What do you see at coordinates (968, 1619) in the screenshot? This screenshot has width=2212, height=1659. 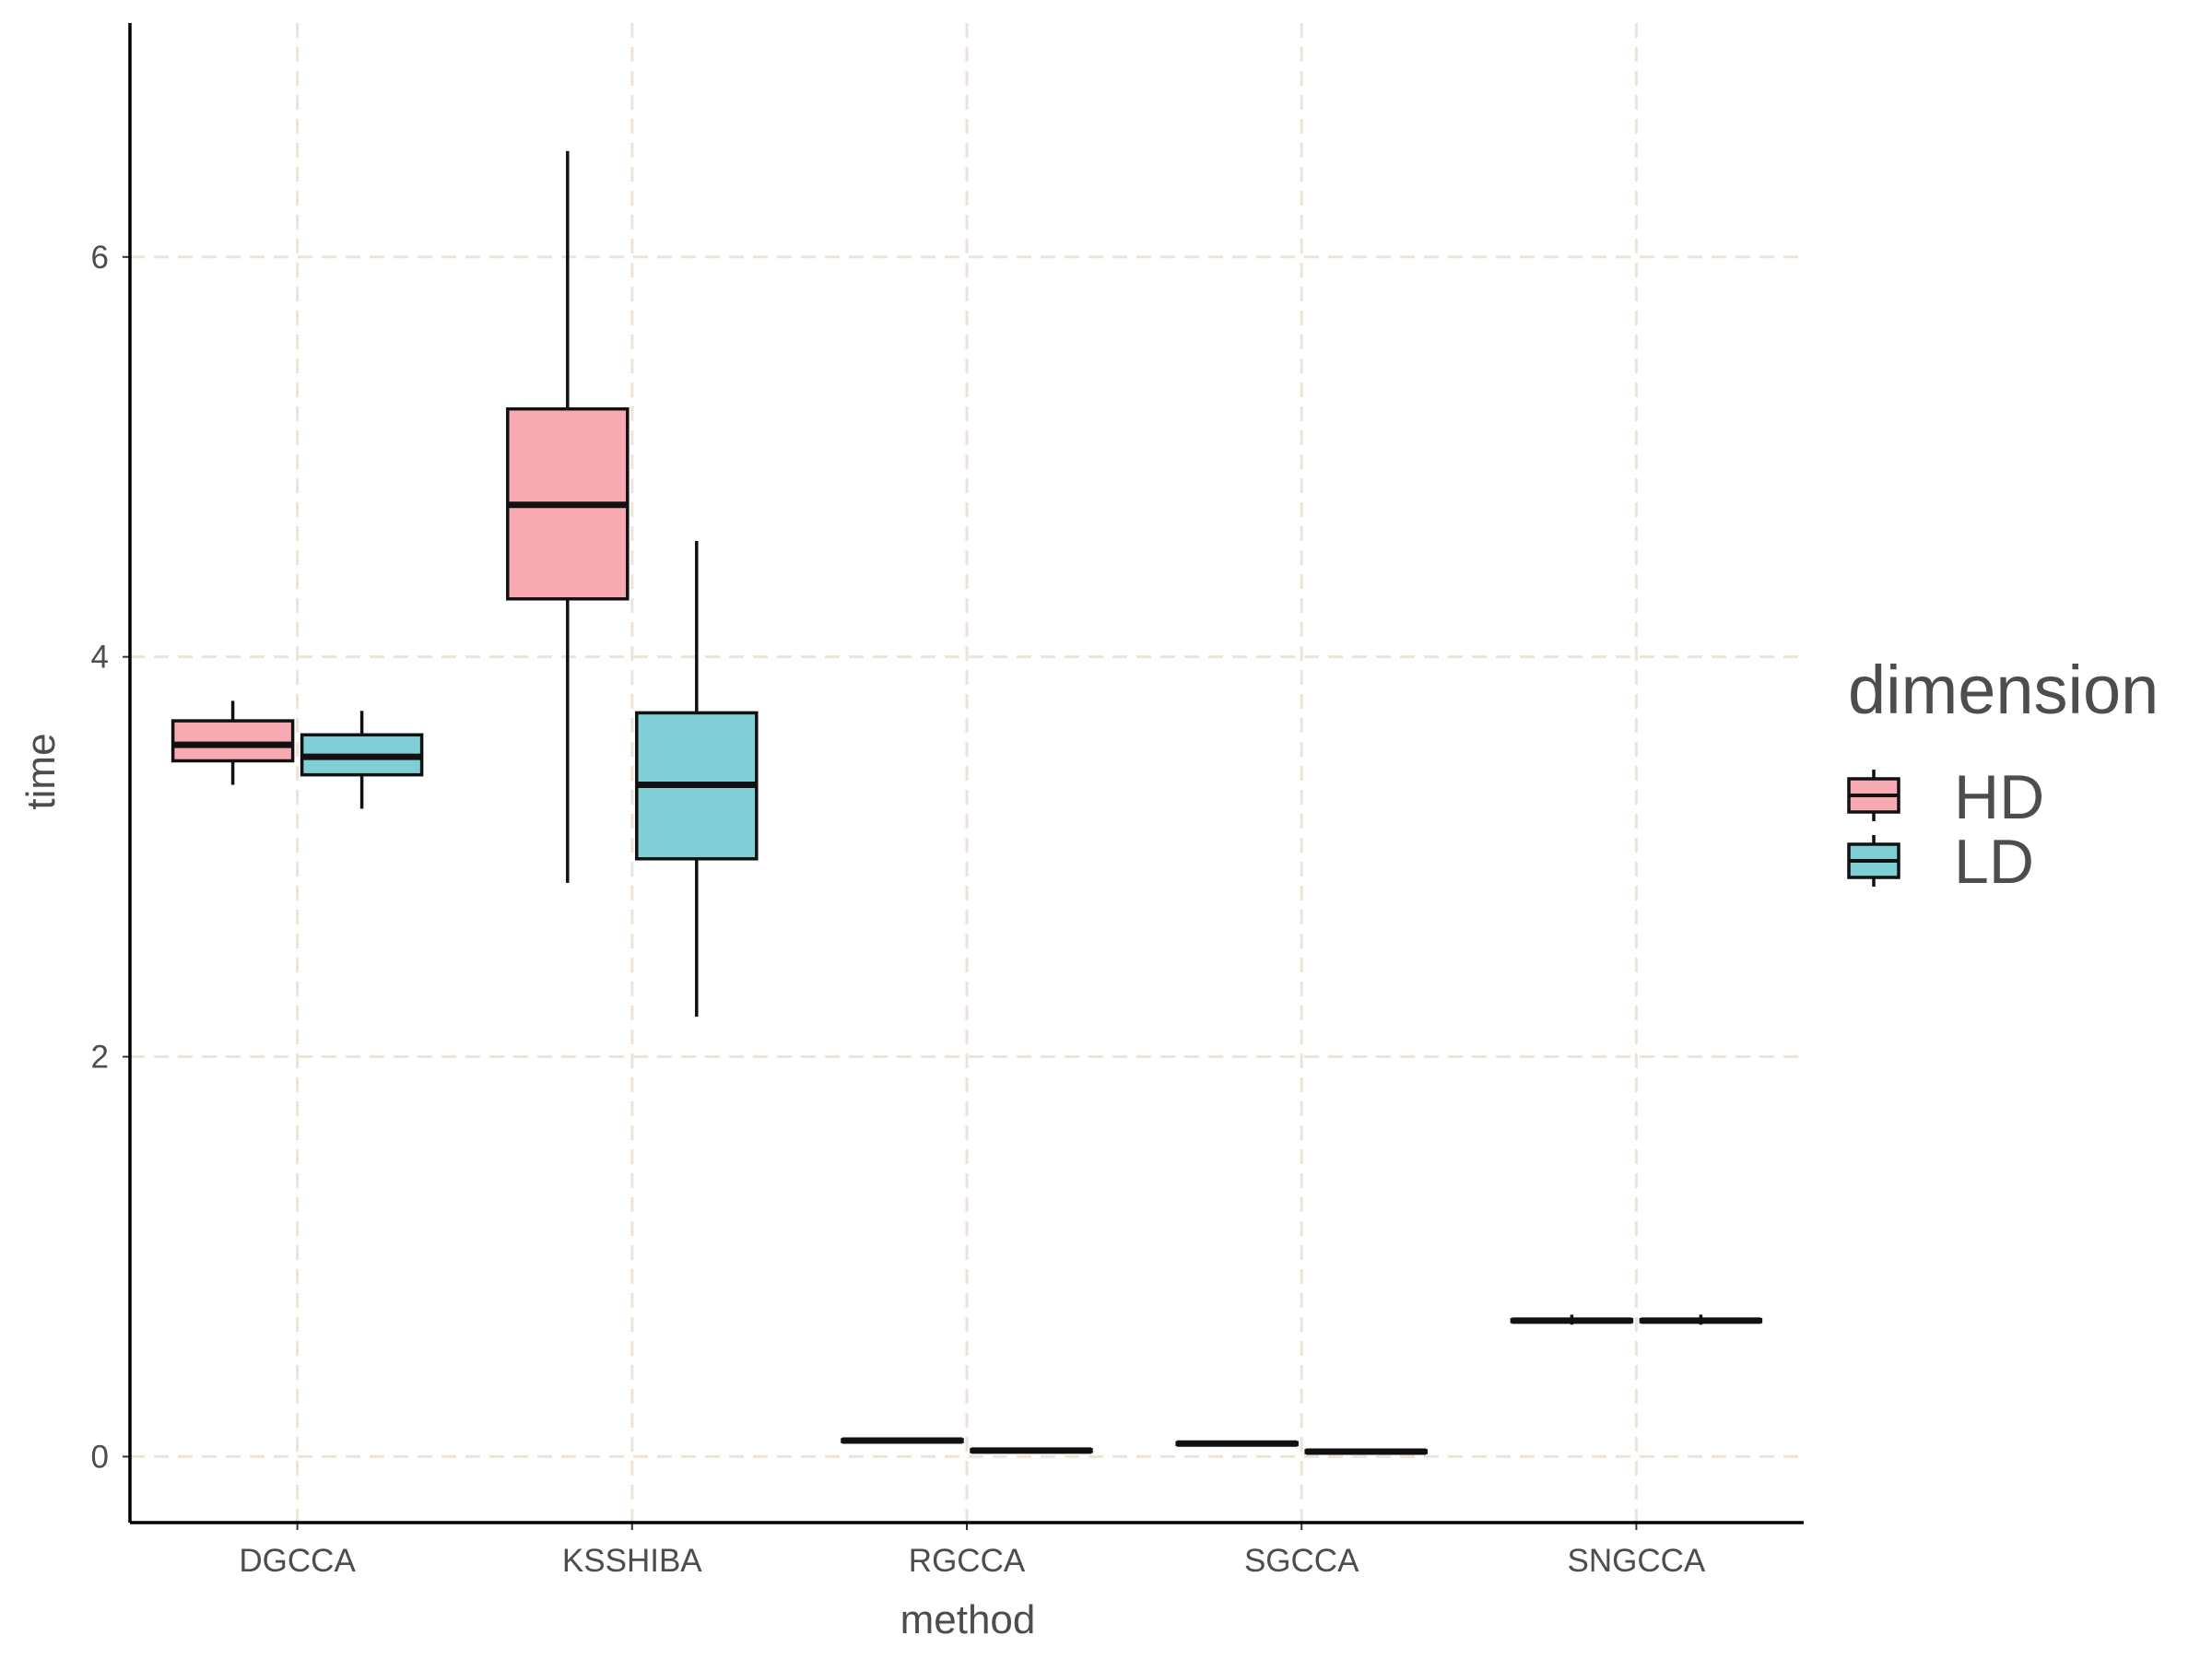 I see `x-axis-title: method` at bounding box center [968, 1619].